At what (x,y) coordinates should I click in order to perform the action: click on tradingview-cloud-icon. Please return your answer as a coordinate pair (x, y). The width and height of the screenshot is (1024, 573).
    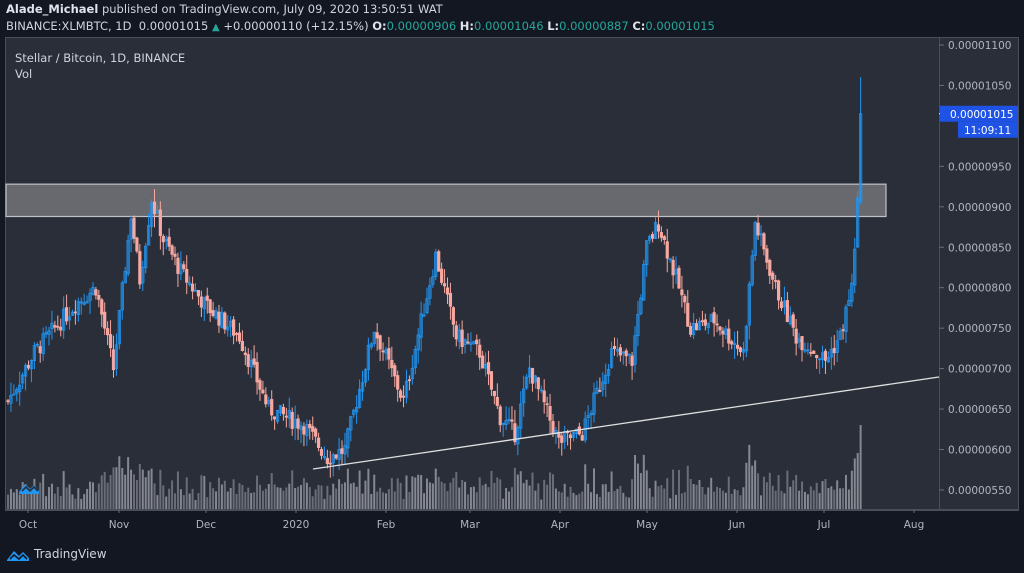
    Looking at the image, I should click on (18, 556).